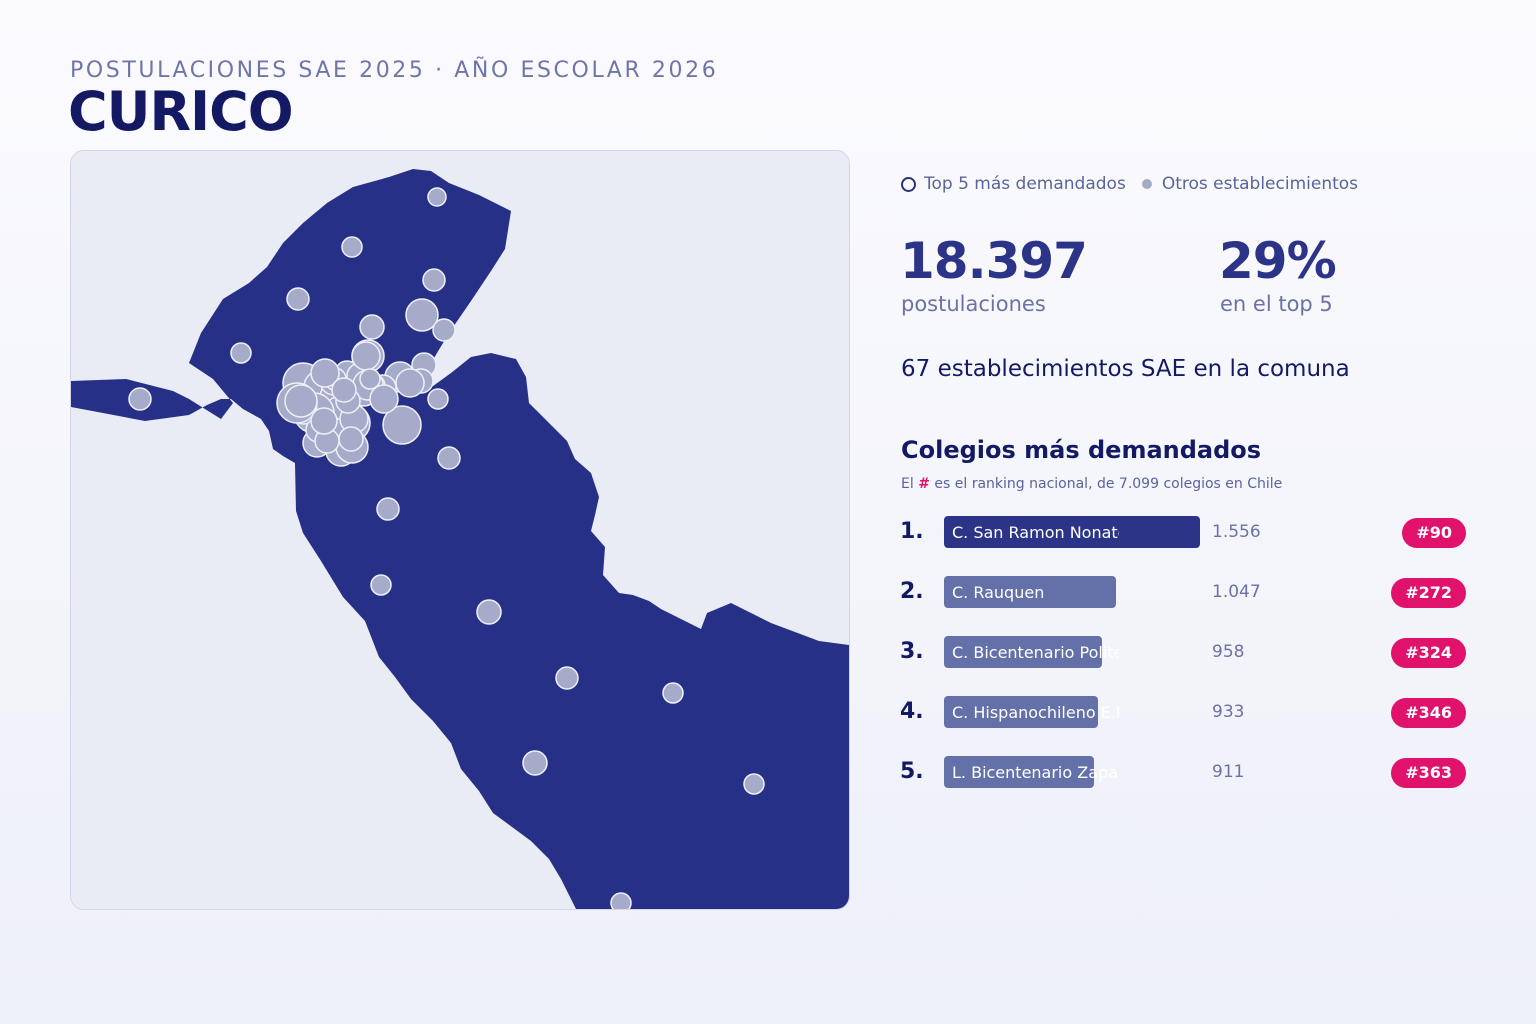 The width and height of the screenshot is (1536, 1024). I want to click on applications-value: 911, so click(1228, 772).